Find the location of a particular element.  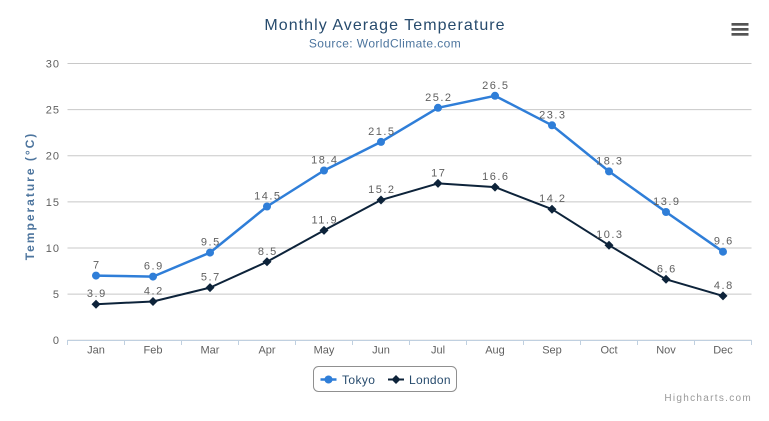

svg-text: Temperature (°C) is located at coordinates (30, 196).